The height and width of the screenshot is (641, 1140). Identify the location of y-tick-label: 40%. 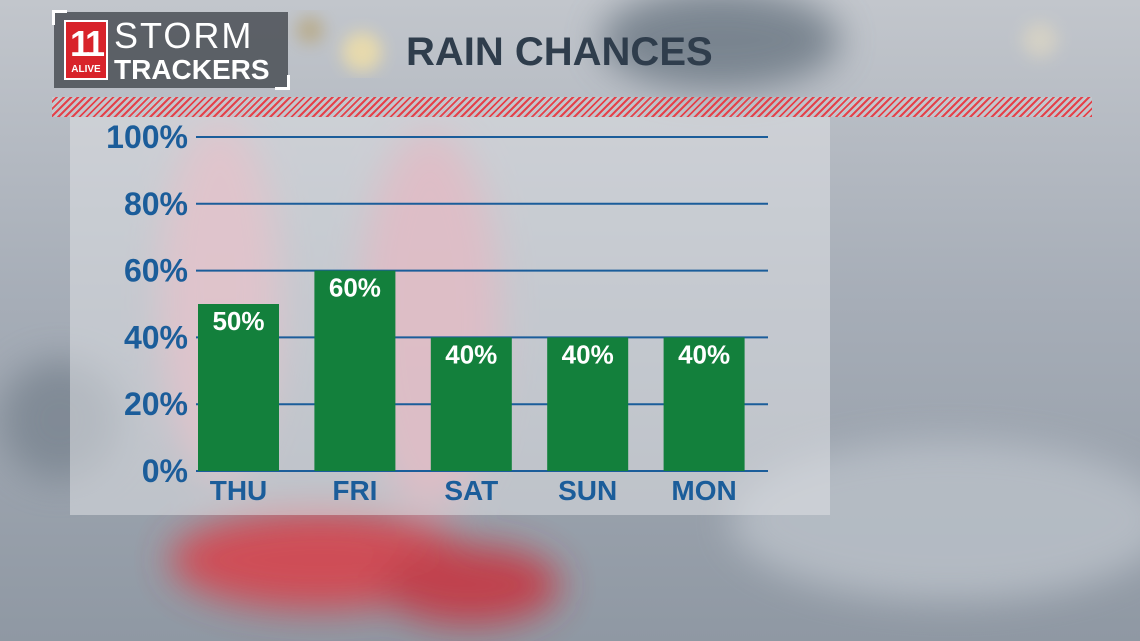
(156, 337).